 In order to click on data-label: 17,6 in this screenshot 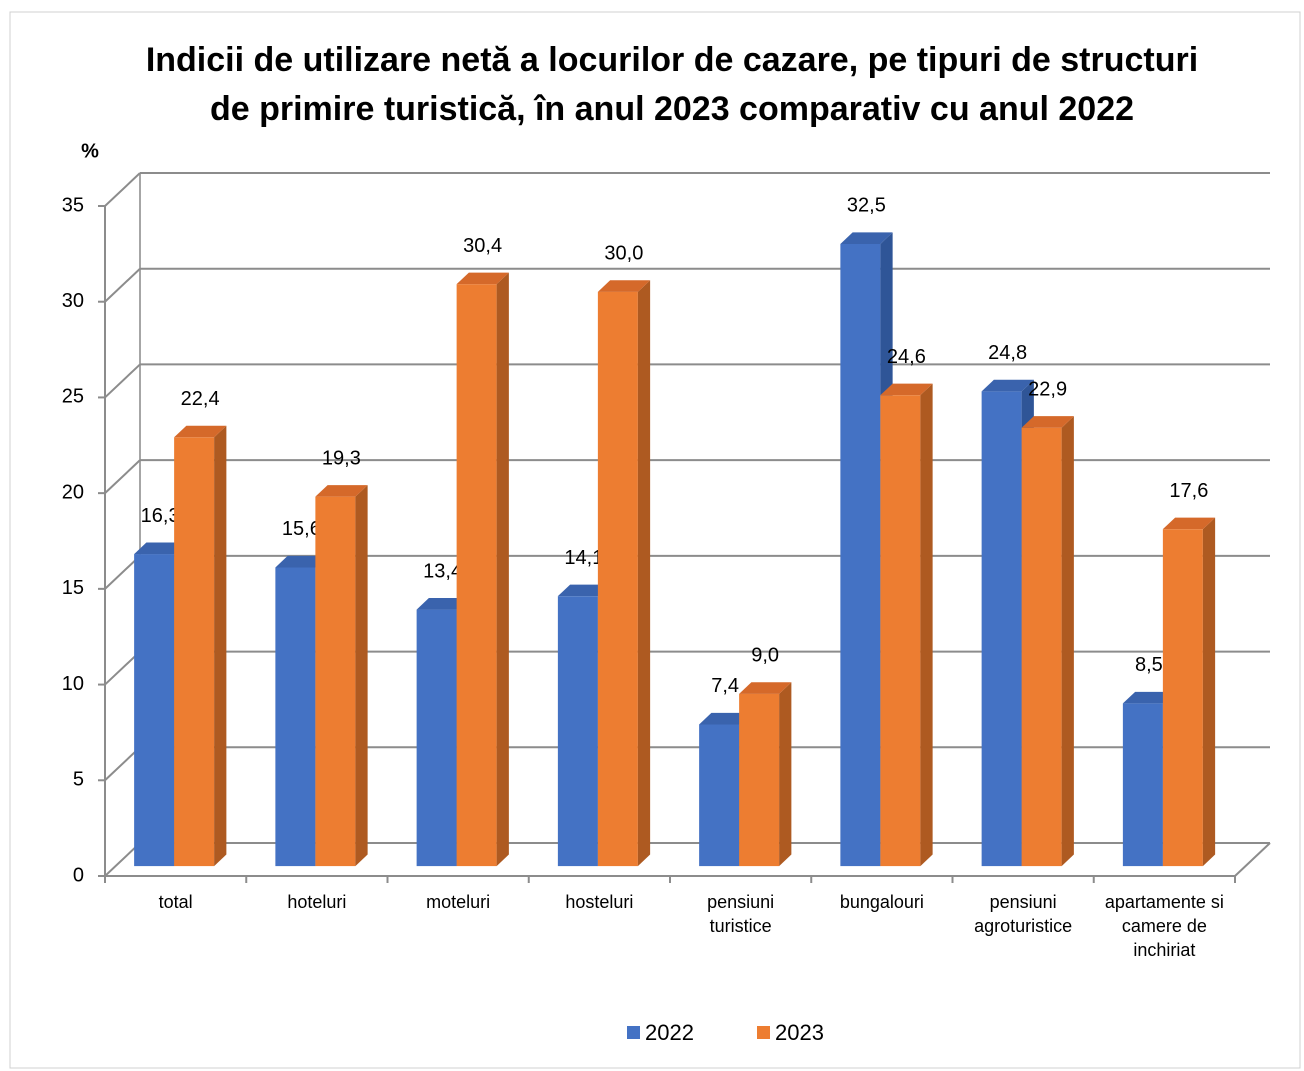, I will do `click(1188, 491)`.